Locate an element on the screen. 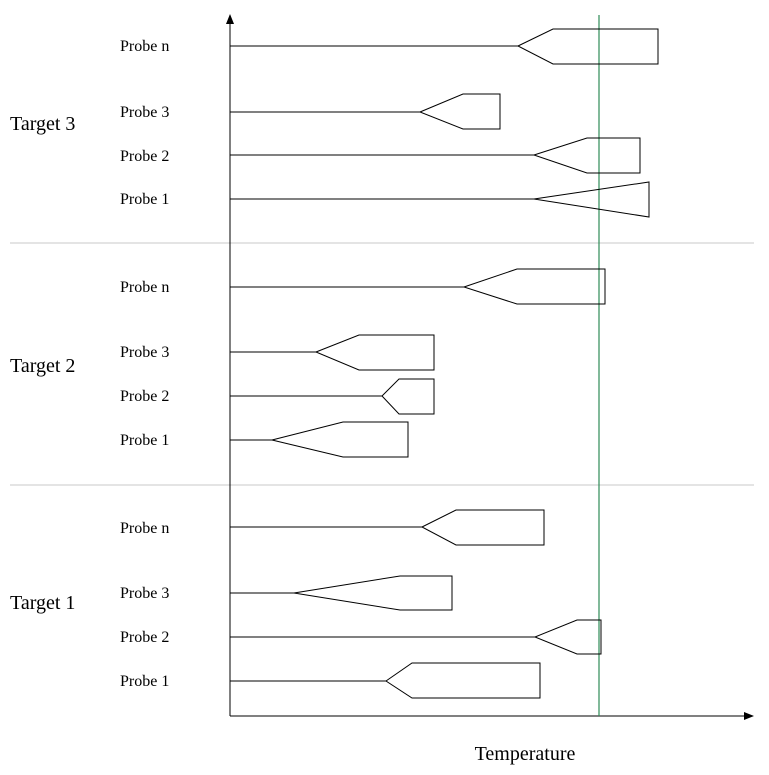 The height and width of the screenshot is (775, 769). x-axis-title: Temperature is located at coordinates (525, 754).